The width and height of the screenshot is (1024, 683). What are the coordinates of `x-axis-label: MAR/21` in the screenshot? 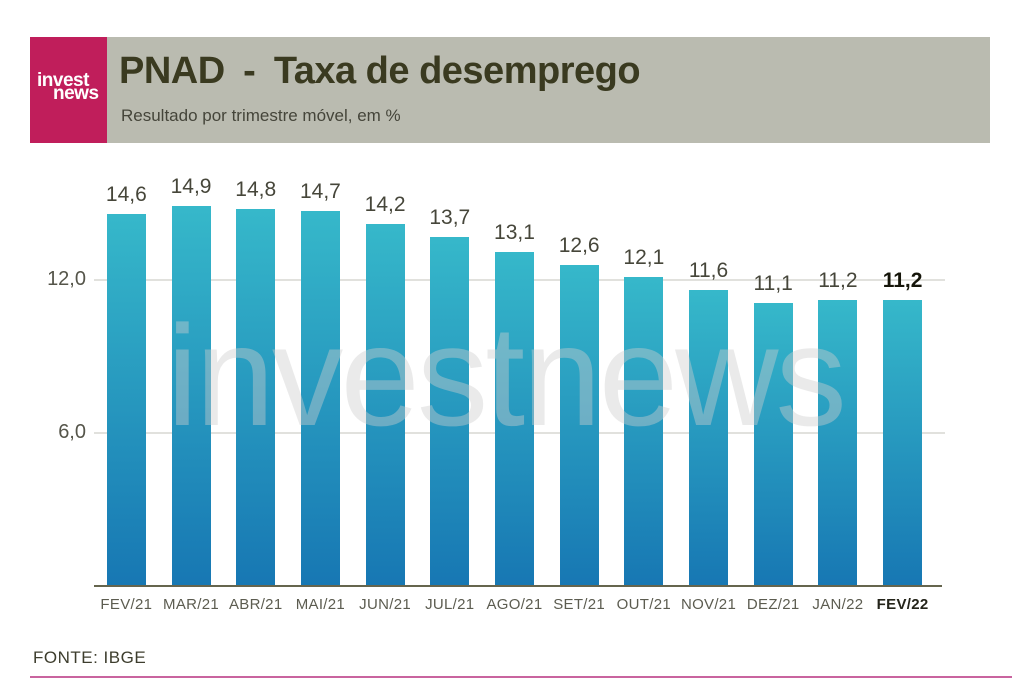 It's located at (191, 604).